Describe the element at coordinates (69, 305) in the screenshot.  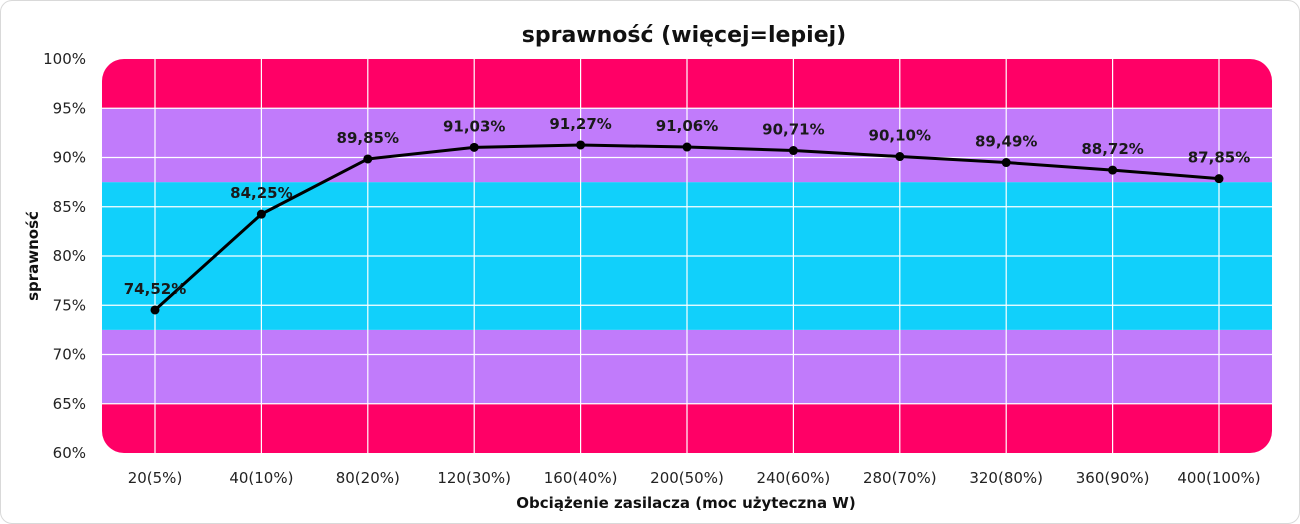
I see `y-tick-label: 75%` at that location.